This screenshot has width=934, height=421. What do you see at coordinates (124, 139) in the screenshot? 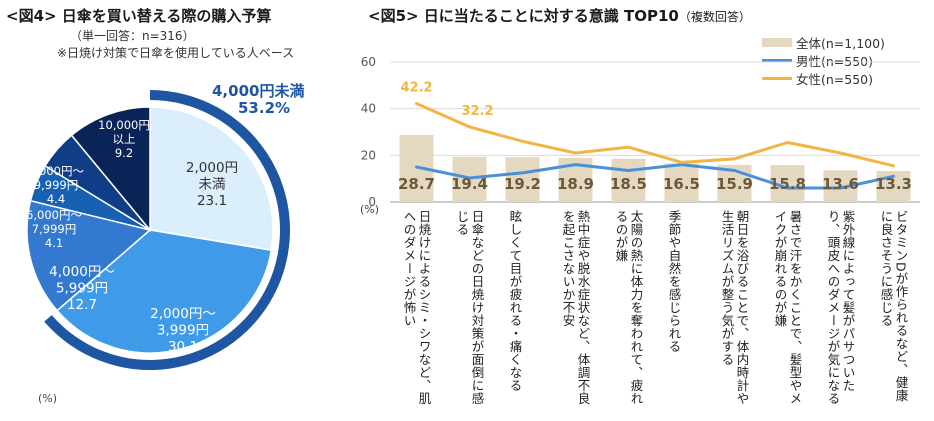
I see `pie-slice-label: 10,000円以上 9.2` at bounding box center [124, 139].